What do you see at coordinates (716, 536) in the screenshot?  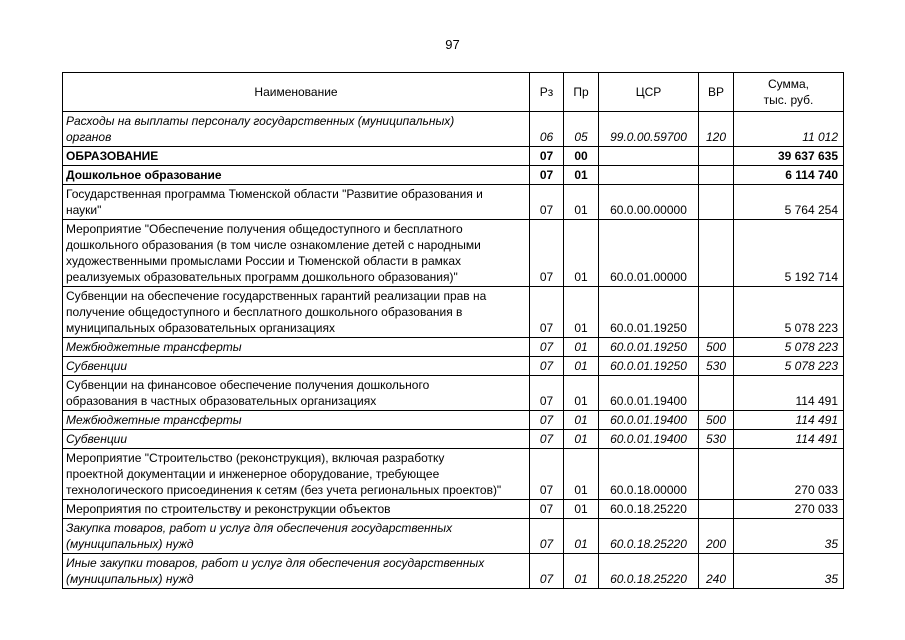 I see `cell-vr: 200` at bounding box center [716, 536].